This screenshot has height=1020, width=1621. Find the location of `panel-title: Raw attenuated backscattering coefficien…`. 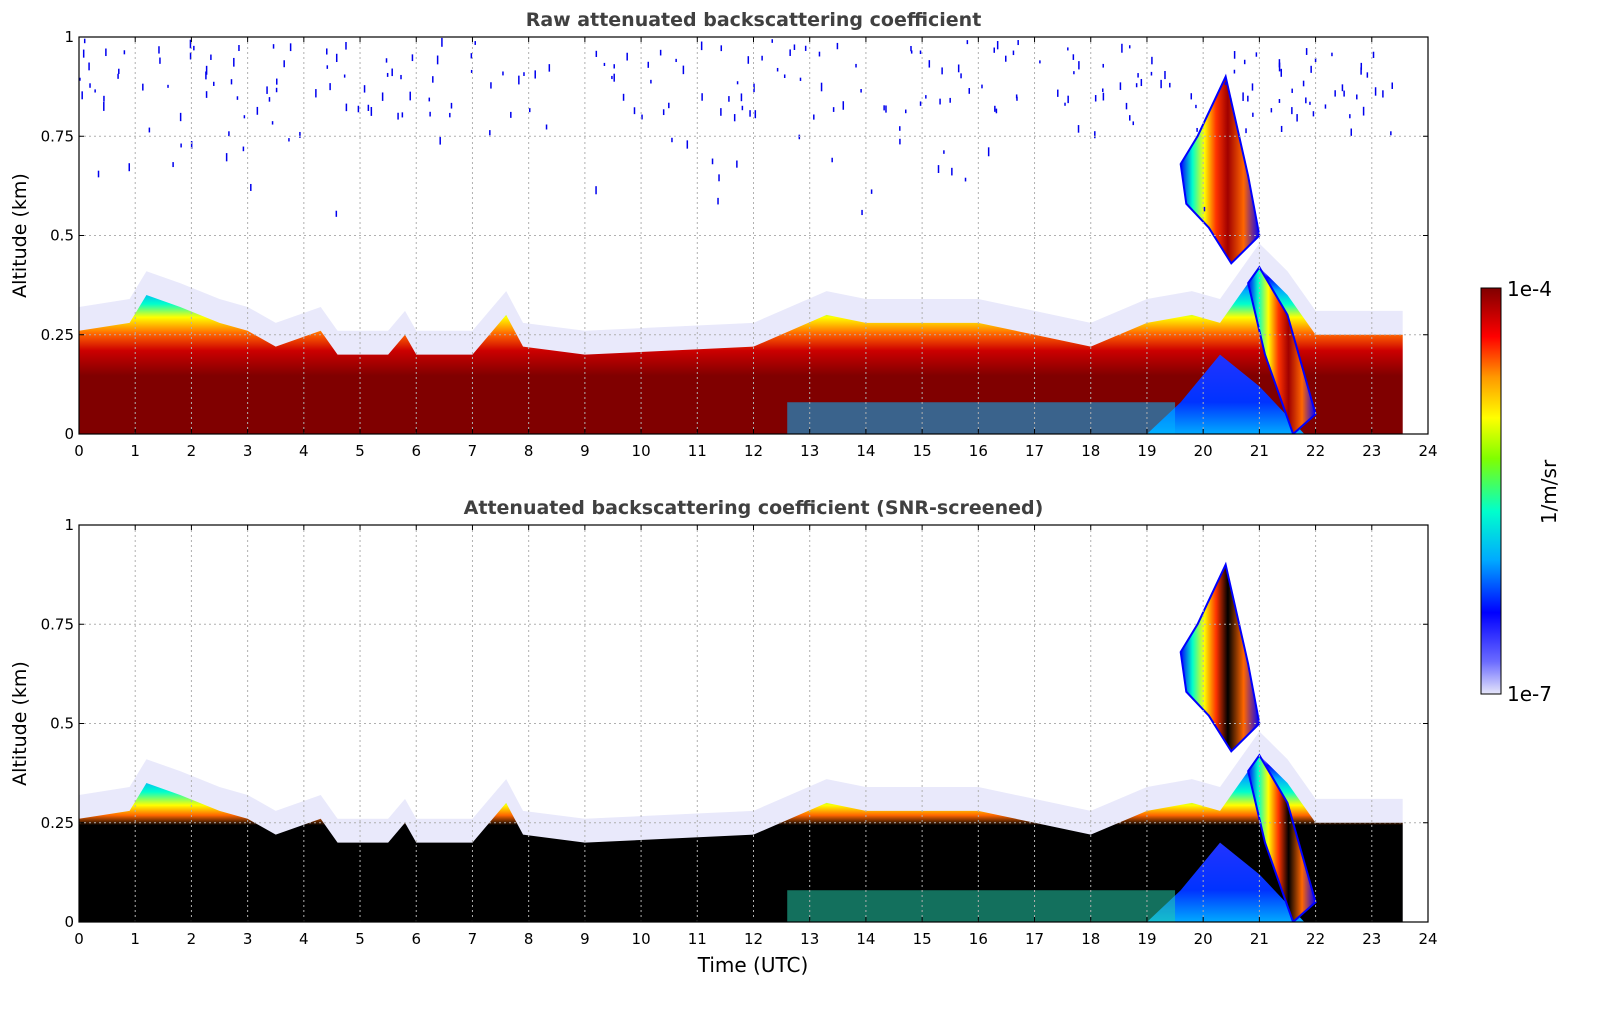

panel-title: Raw attenuated backscattering coefficien… is located at coordinates (754, 20).